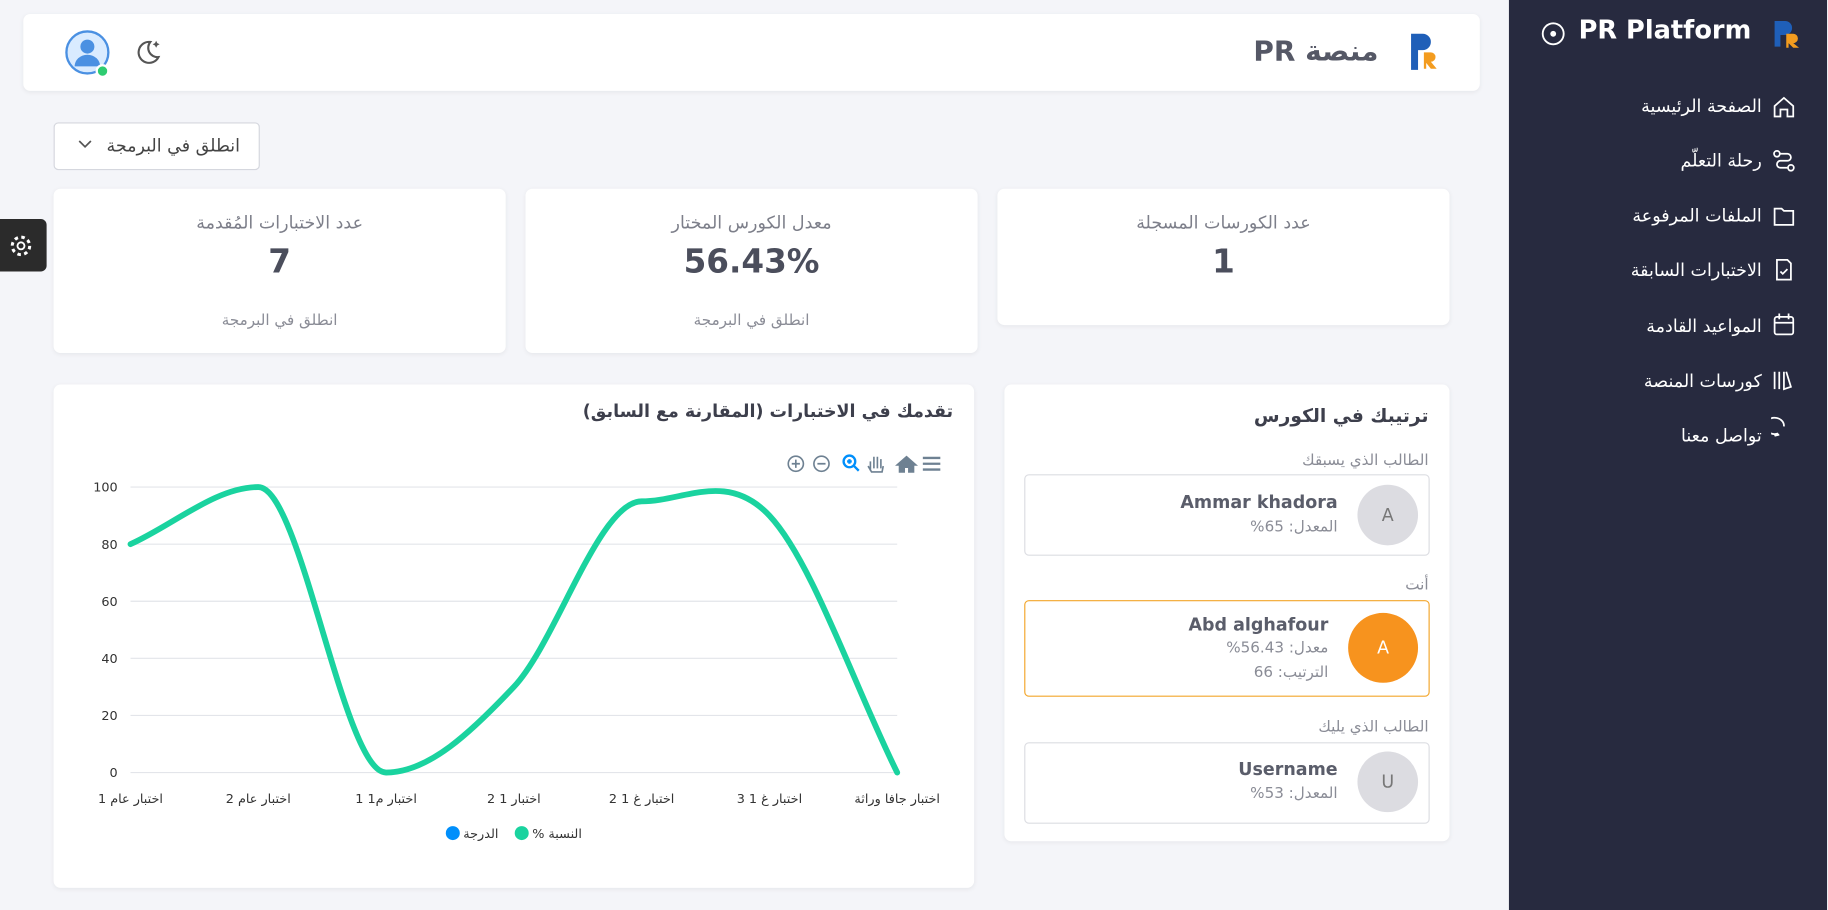  What do you see at coordinates (109, 659) in the screenshot?
I see `y-tick-label: 40` at bounding box center [109, 659].